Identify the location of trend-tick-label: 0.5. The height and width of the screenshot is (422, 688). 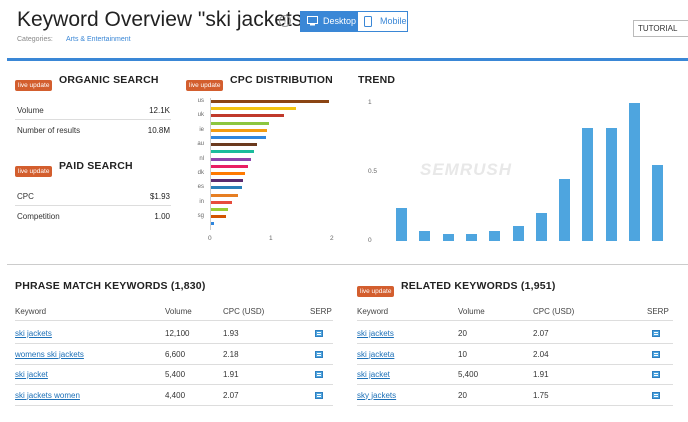
(373, 171).